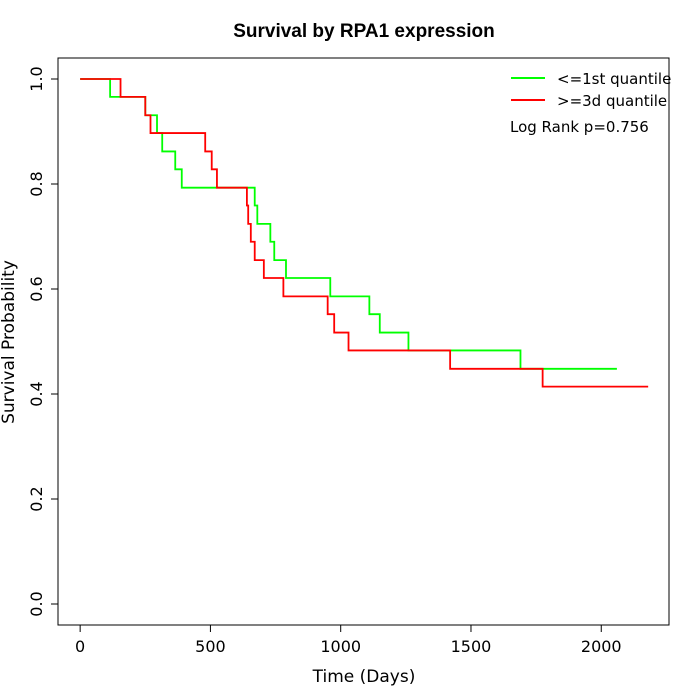  I want to click on legend-label-series-1: <=1st quantile, so click(614, 79).